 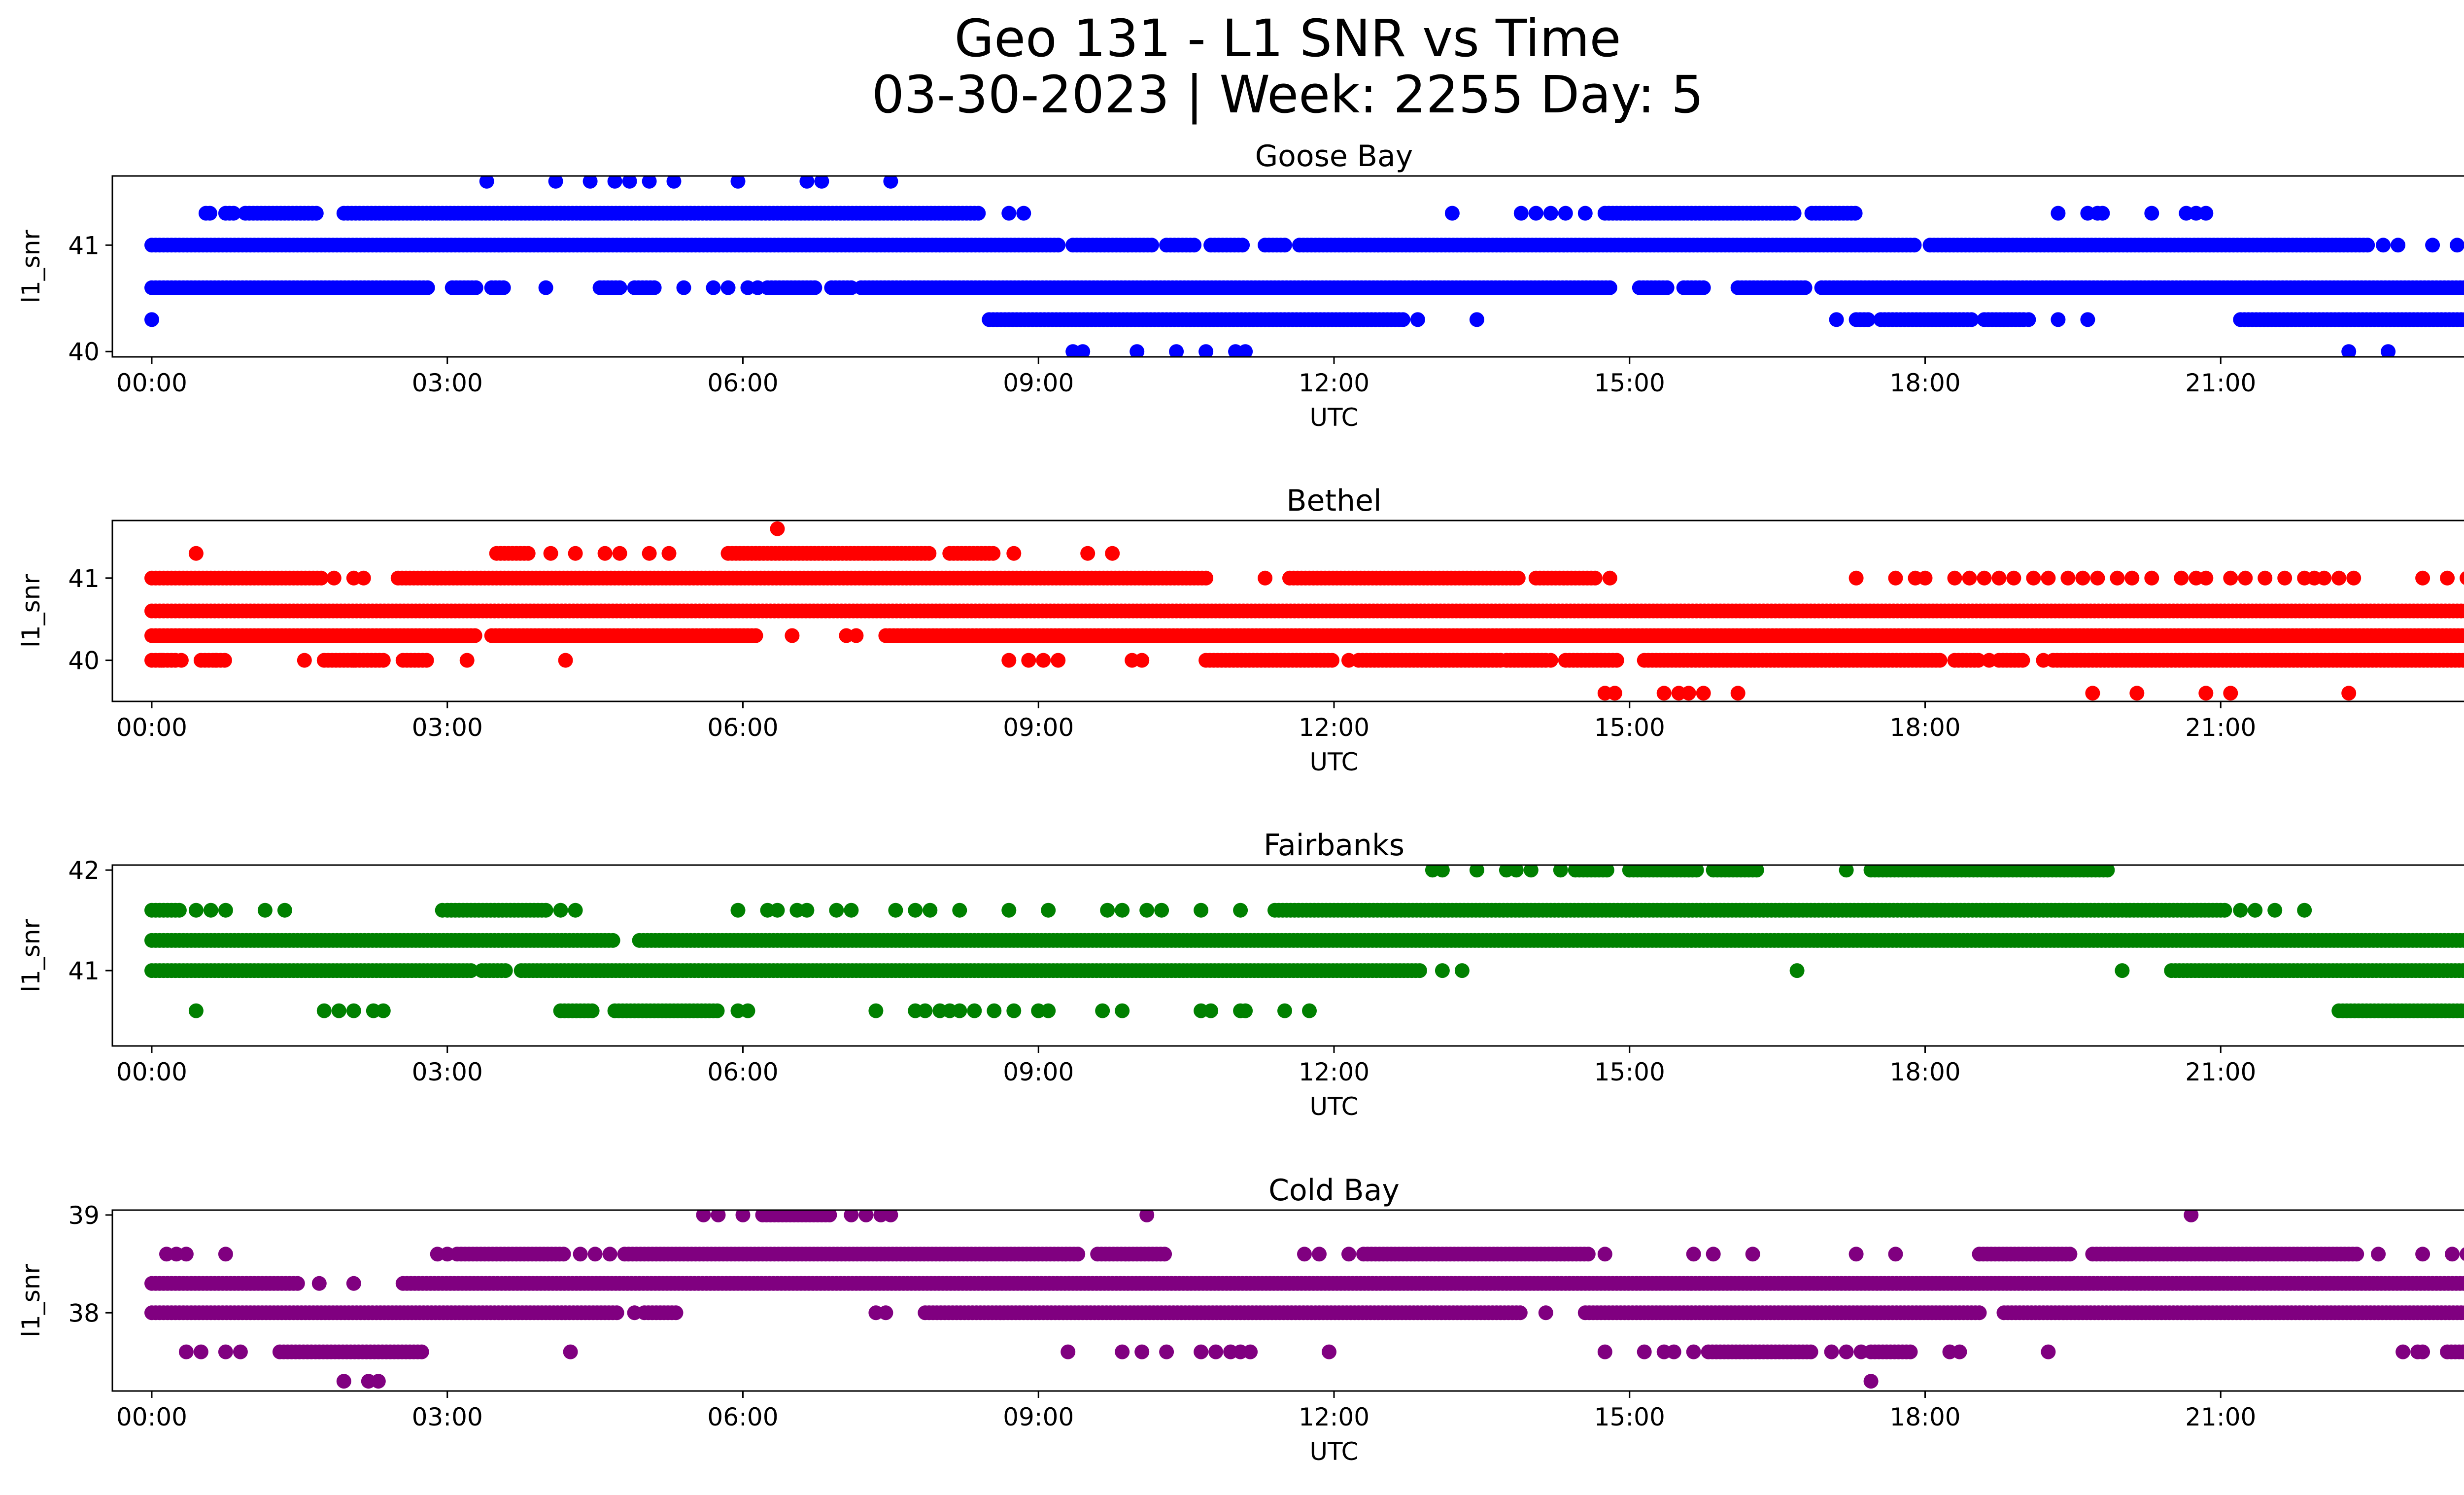 I want to click on figure-title-line-1: Geo 131 - L1 SNR vs Time, so click(x=1287, y=38).